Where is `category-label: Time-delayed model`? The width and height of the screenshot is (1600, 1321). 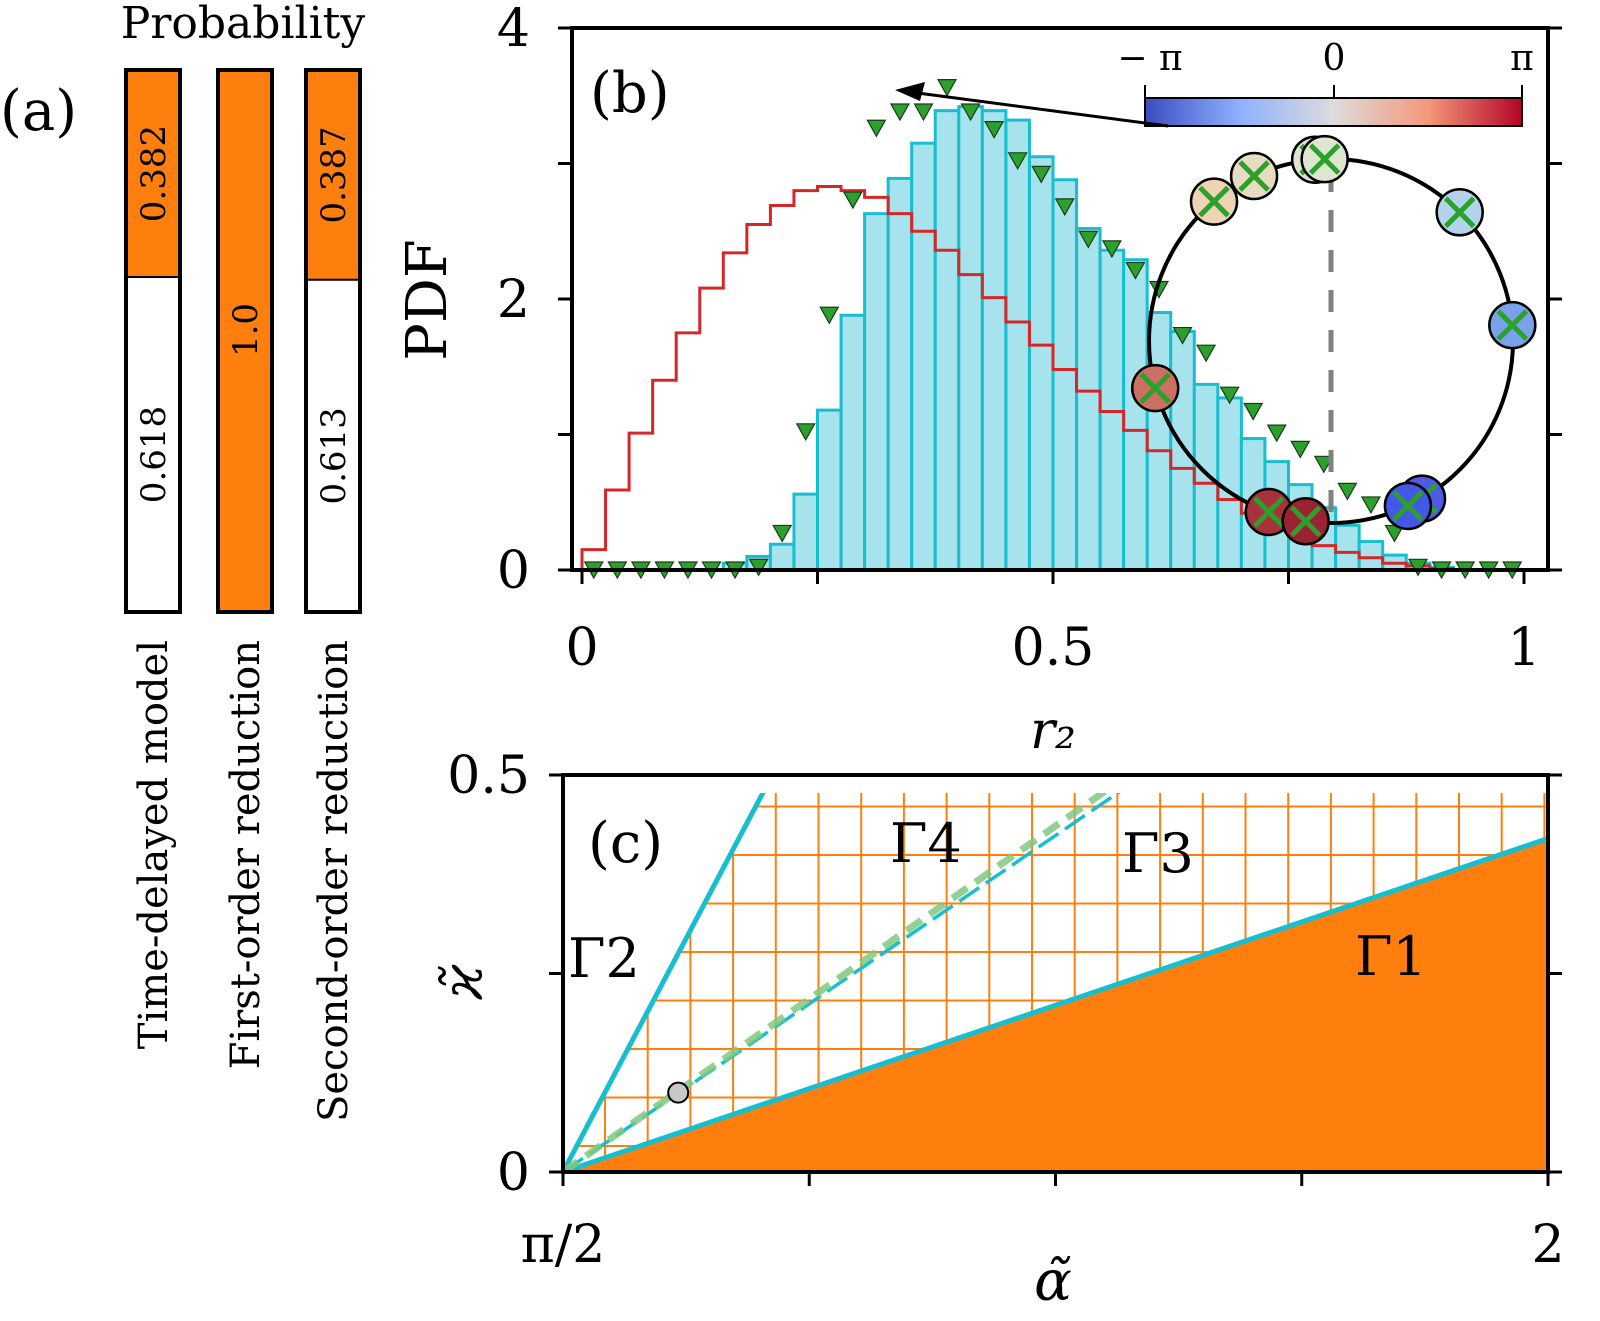
category-label: Time-delayed model is located at coordinates (154, 844).